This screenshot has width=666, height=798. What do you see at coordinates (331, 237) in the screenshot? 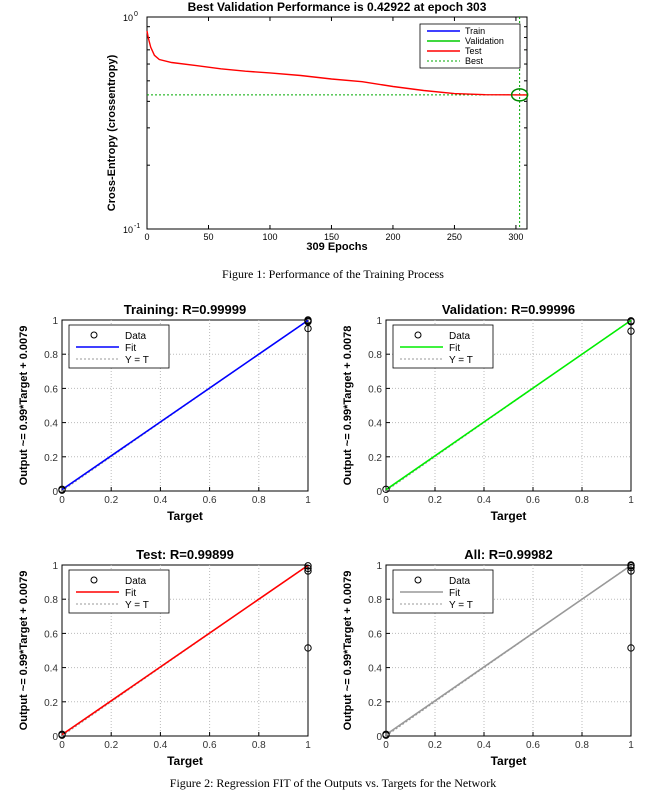
I see `performance-x-tick-label: 150` at bounding box center [331, 237].